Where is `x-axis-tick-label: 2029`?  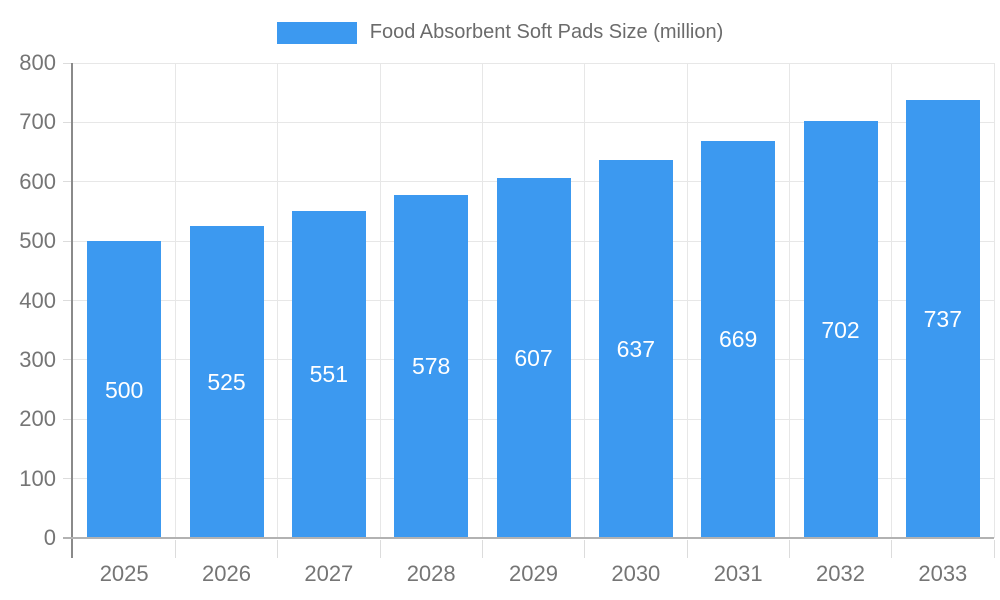 x-axis-tick-label: 2029 is located at coordinates (533, 573).